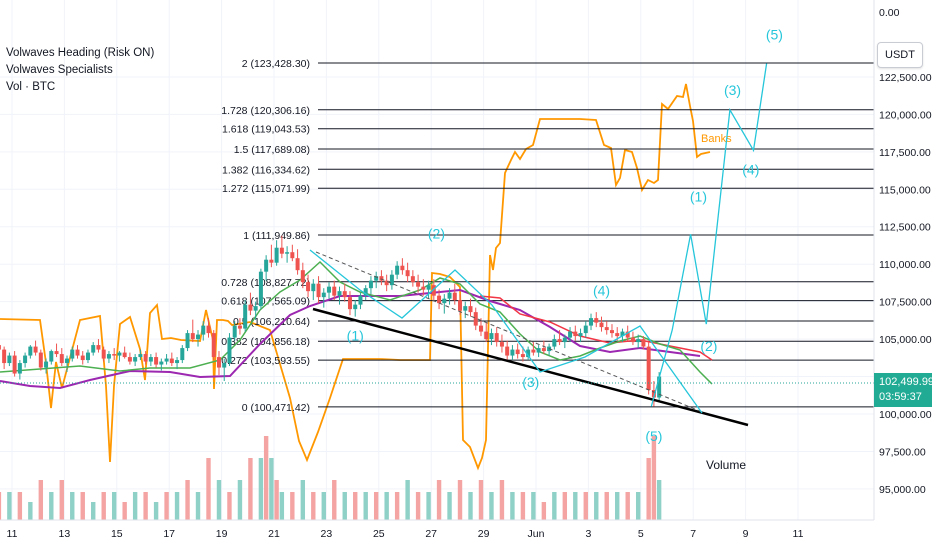  Describe the element at coordinates (271, 322) in the screenshot. I see `fib-level-label: 0.5 (106,210.64)` at that location.